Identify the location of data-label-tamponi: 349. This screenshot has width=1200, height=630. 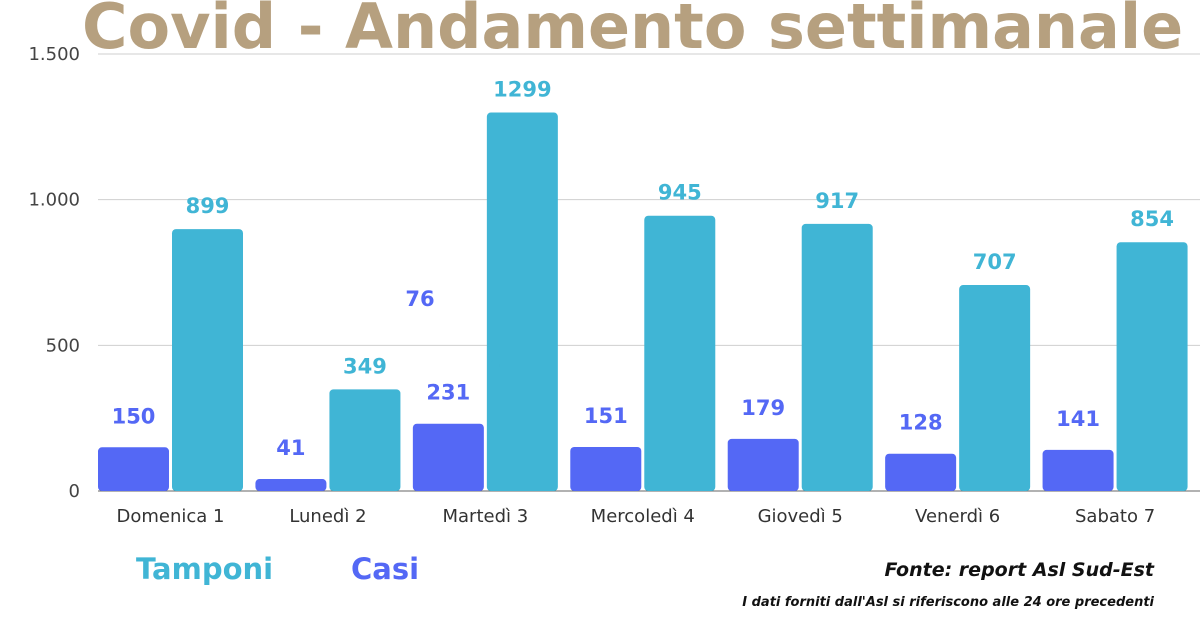
(365, 366).